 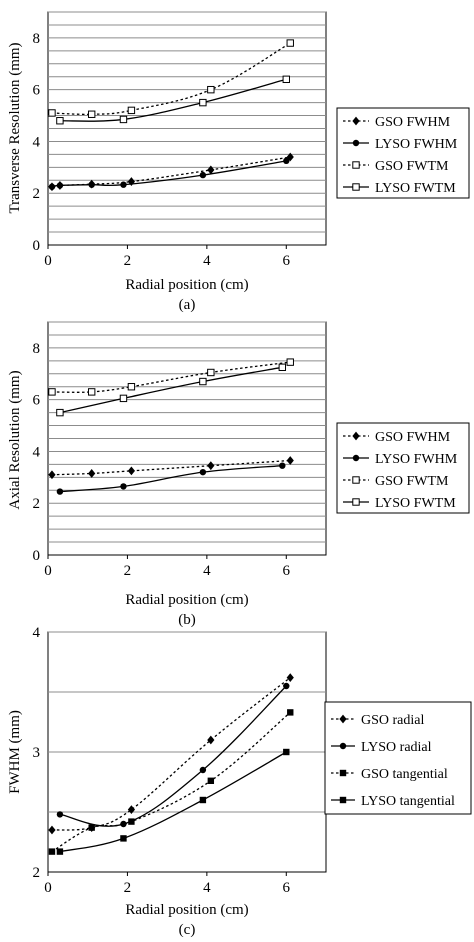 What do you see at coordinates (412, 166) in the screenshot?
I see `legend-label-a-2: GSO FWTM` at bounding box center [412, 166].